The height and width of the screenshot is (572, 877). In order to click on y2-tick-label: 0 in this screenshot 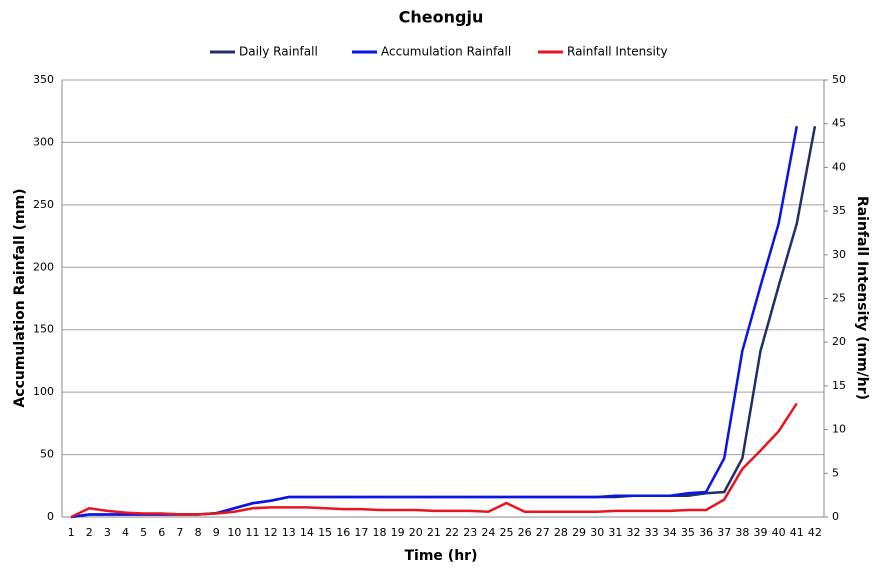, I will do `click(835, 516)`.